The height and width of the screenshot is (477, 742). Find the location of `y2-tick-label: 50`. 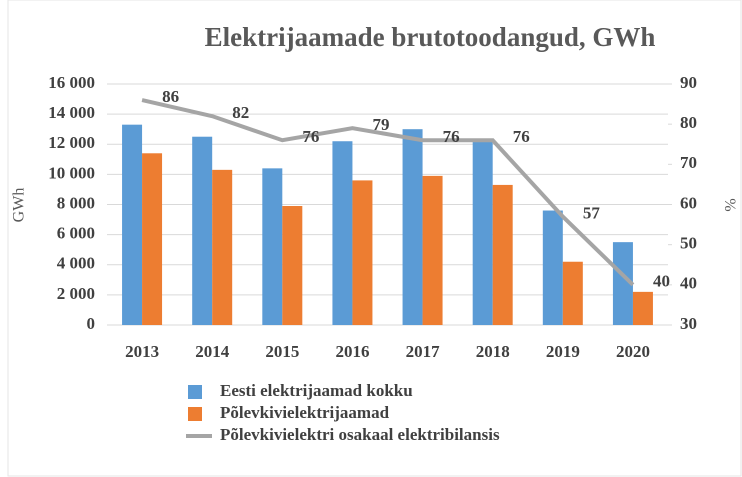

y2-tick-label: 50 is located at coordinates (688, 243).